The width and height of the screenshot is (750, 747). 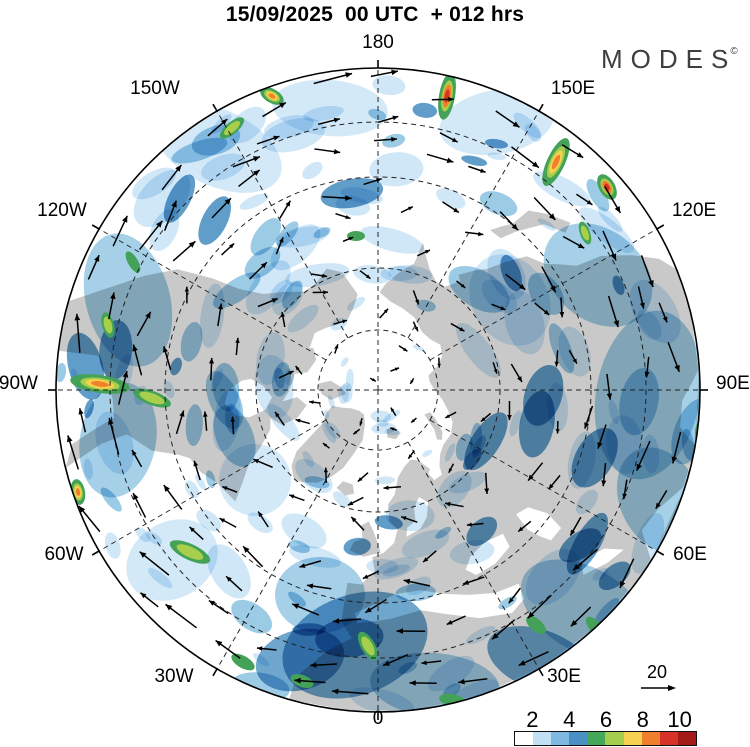 What do you see at coordinates (669, 59) in the screenshot?
I see `modes-logo: MODES©` at bounding box center [669, 59].